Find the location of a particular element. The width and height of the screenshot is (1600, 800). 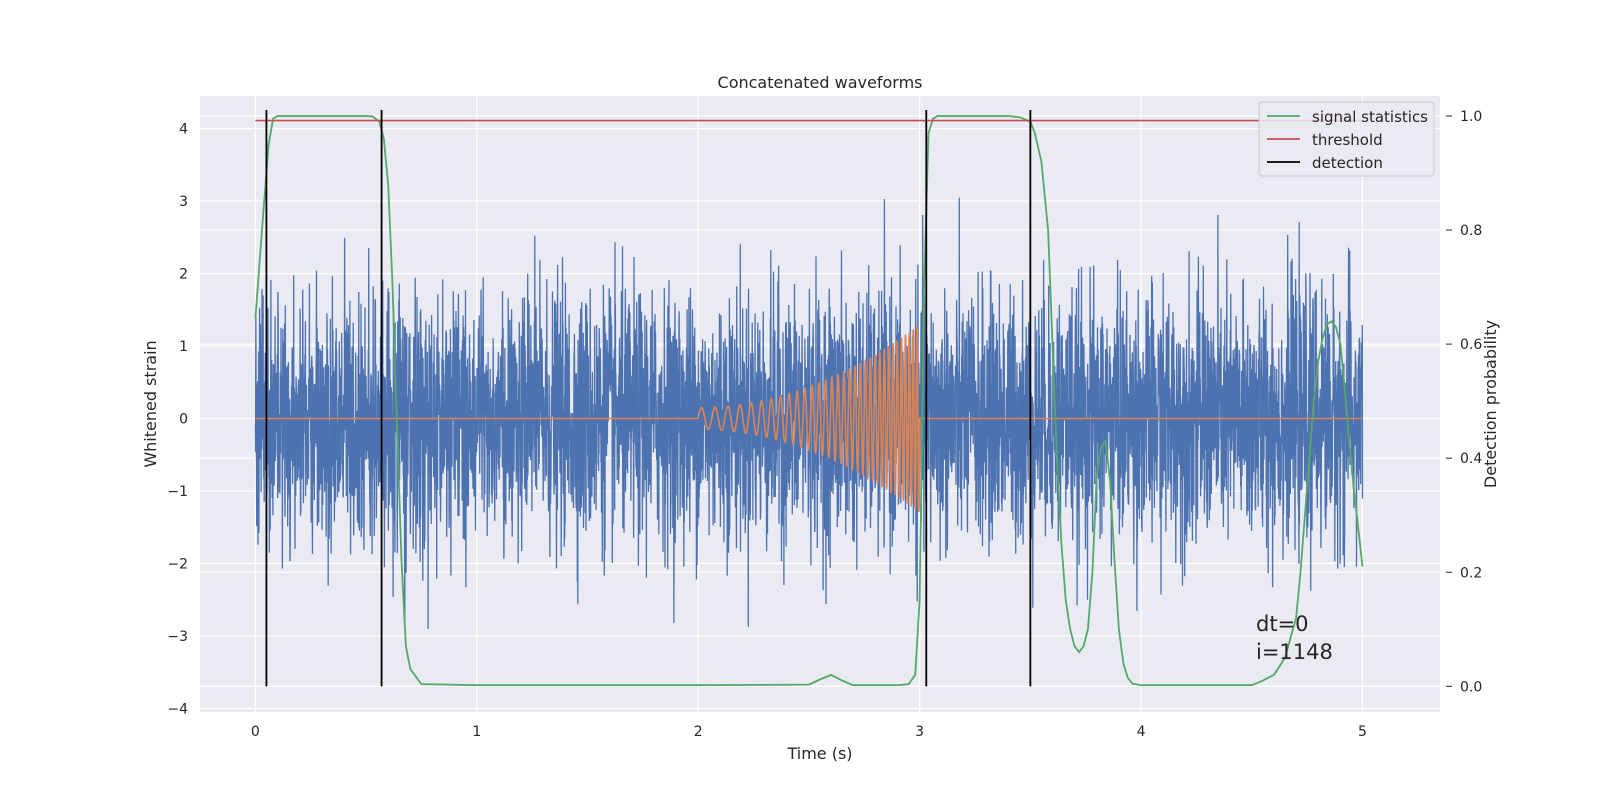

y2-tick-label: 0.2 is located at coordinates (1471, 573).